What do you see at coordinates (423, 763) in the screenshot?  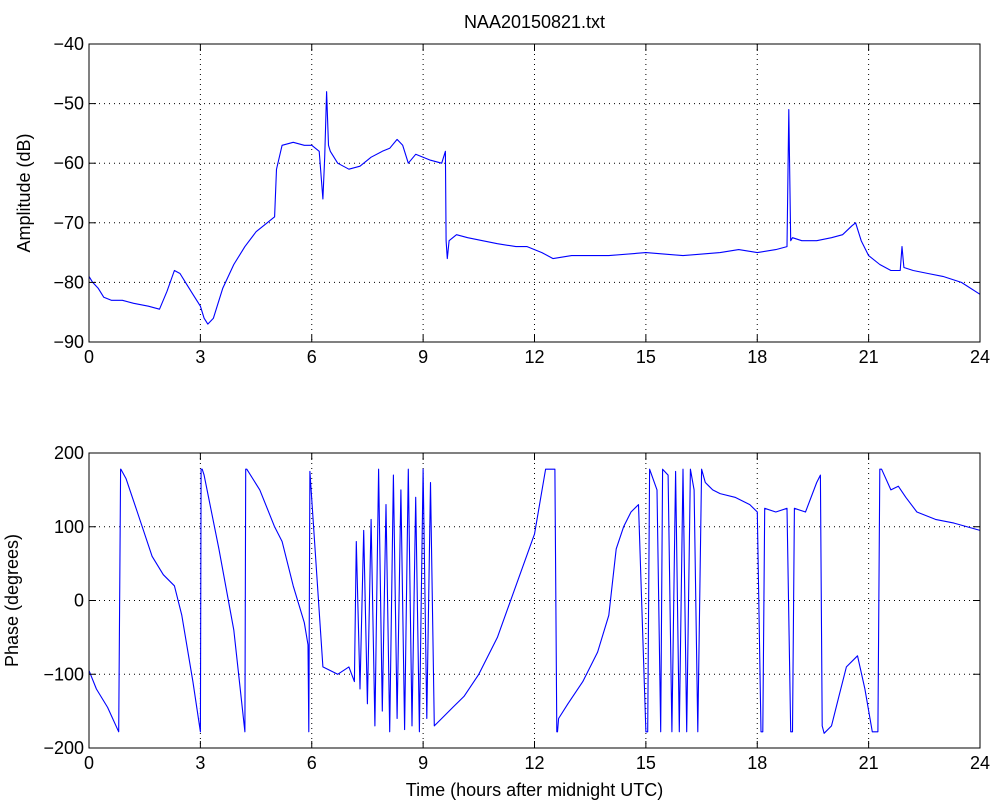 I see `phase-x-tick-label: 9` at bounding box center [423, 763].